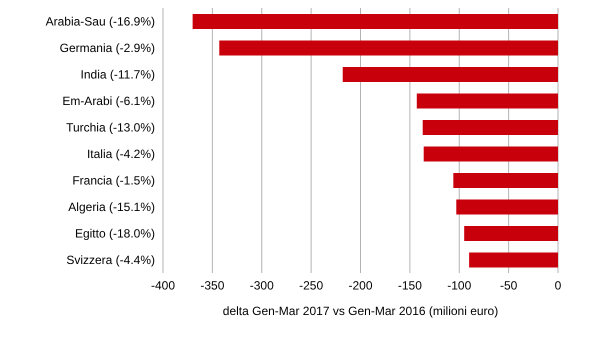 This screenshot has height=340, width=605. I want to click on x-tick-label: -400, so click(163, 285).